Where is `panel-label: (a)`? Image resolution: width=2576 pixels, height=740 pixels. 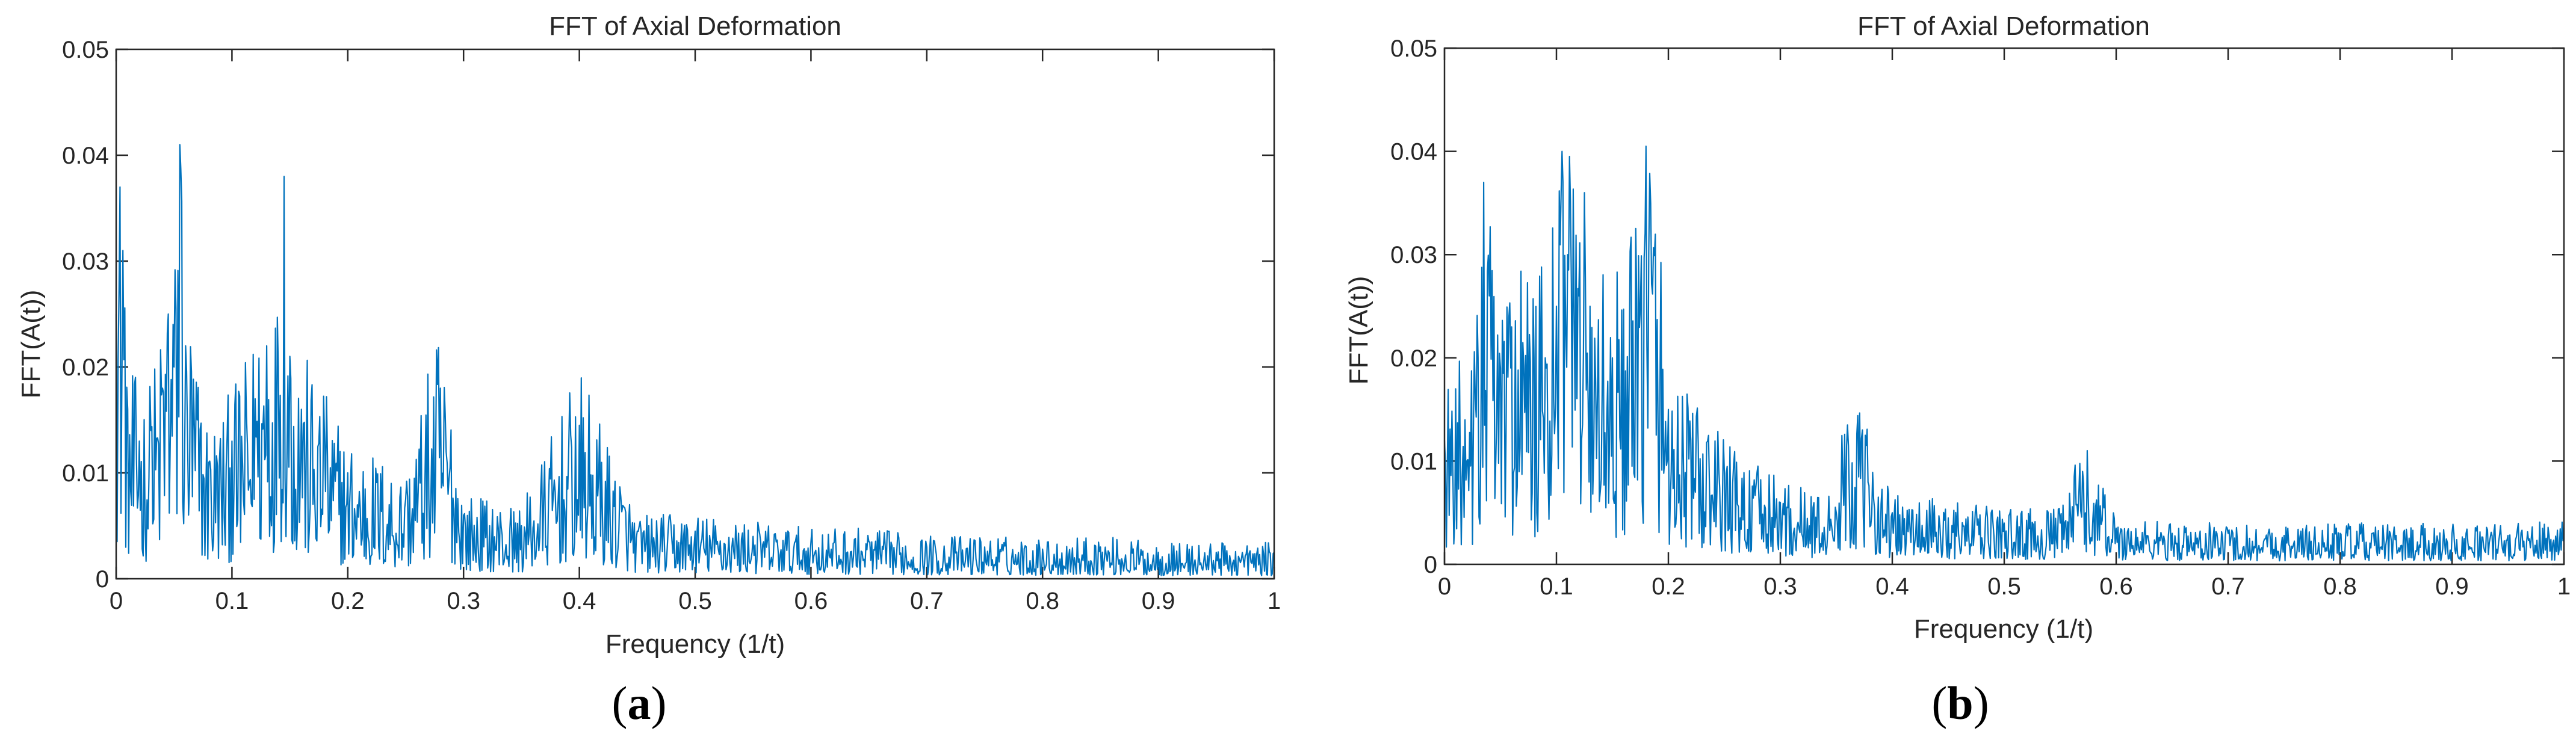
panel-label: (a) is located at coordinates (639, 703).